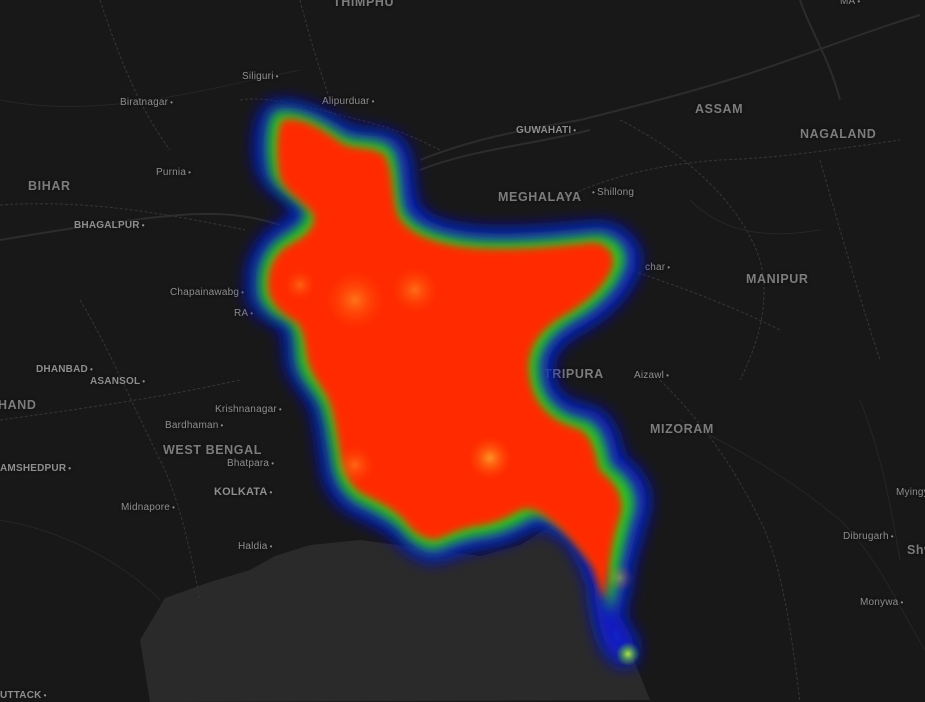  Describe the element at coordinates (148, 507) in the screenshot. I see `label-midnapore: Midnapore` at that location.